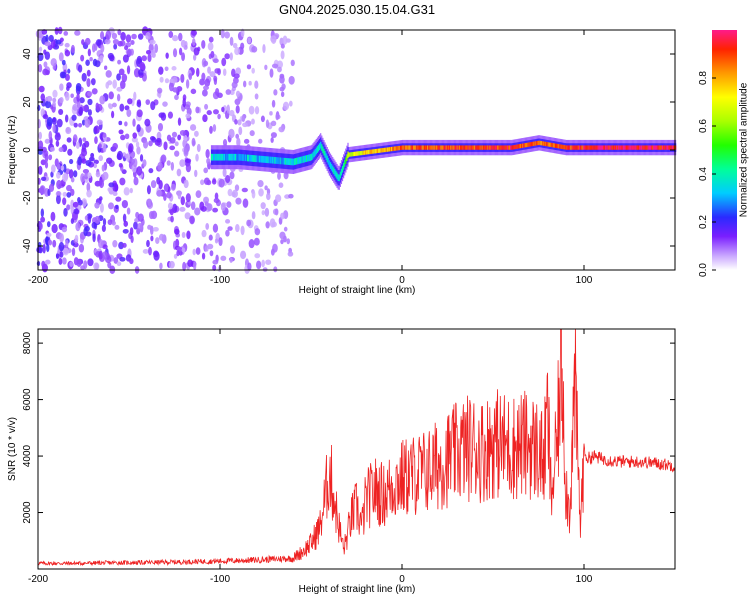 The width and height of the screenshot is (750, 600). What do you see at coordinates (27, 150) in the screenshot?
I see `y-tick-label: 0` at bounding box center [27, 150].